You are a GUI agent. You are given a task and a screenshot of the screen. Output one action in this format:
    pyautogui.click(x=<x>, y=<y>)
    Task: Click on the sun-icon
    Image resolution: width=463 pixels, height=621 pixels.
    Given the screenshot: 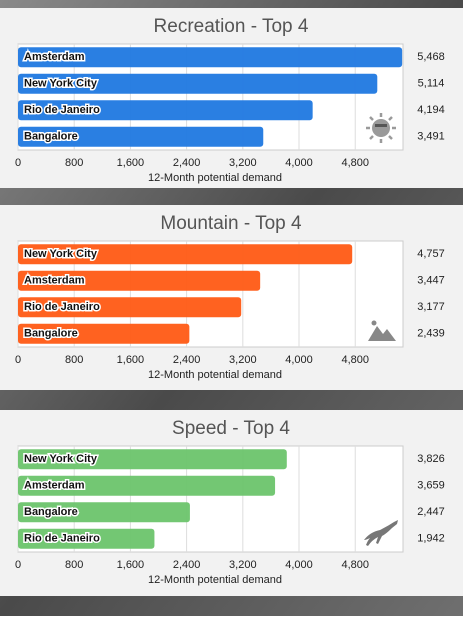 What is the action you would take?
    pyautogui.click(x=381, y=128)
    